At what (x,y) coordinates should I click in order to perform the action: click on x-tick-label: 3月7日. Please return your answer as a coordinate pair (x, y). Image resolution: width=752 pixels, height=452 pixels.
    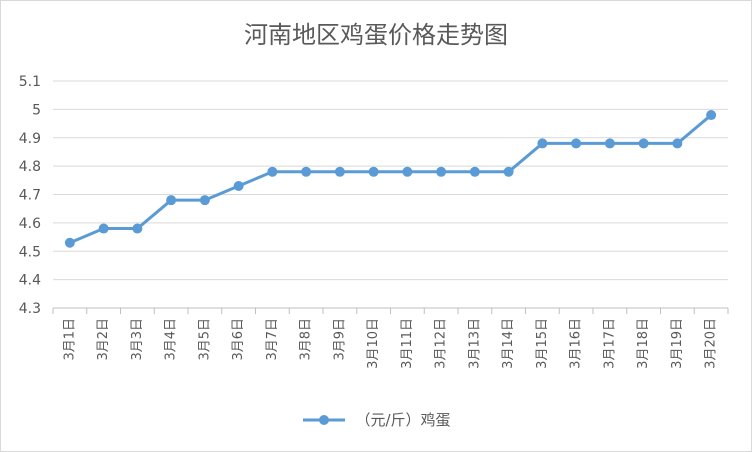
    Looking at the image, I should click on (272, 339).